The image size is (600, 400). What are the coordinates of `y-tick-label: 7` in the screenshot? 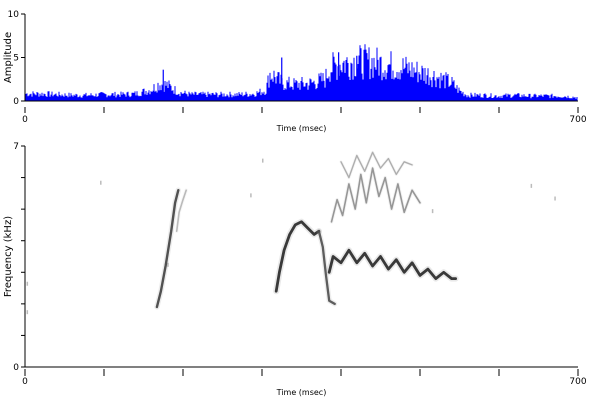 It's located at (16, 147).